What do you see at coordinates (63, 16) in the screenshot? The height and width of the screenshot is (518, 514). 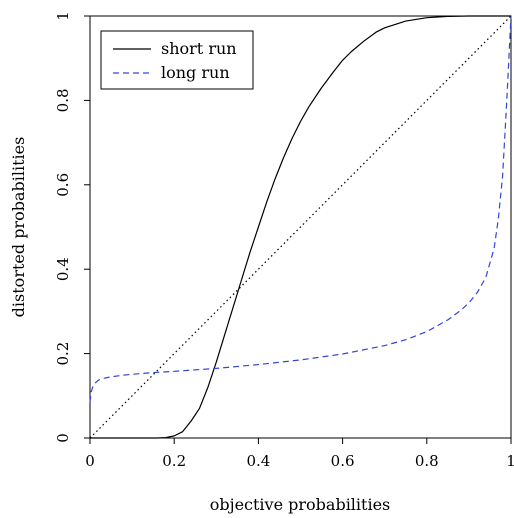 I see `y-tick-label: 1` at bounding box center [63, 16].